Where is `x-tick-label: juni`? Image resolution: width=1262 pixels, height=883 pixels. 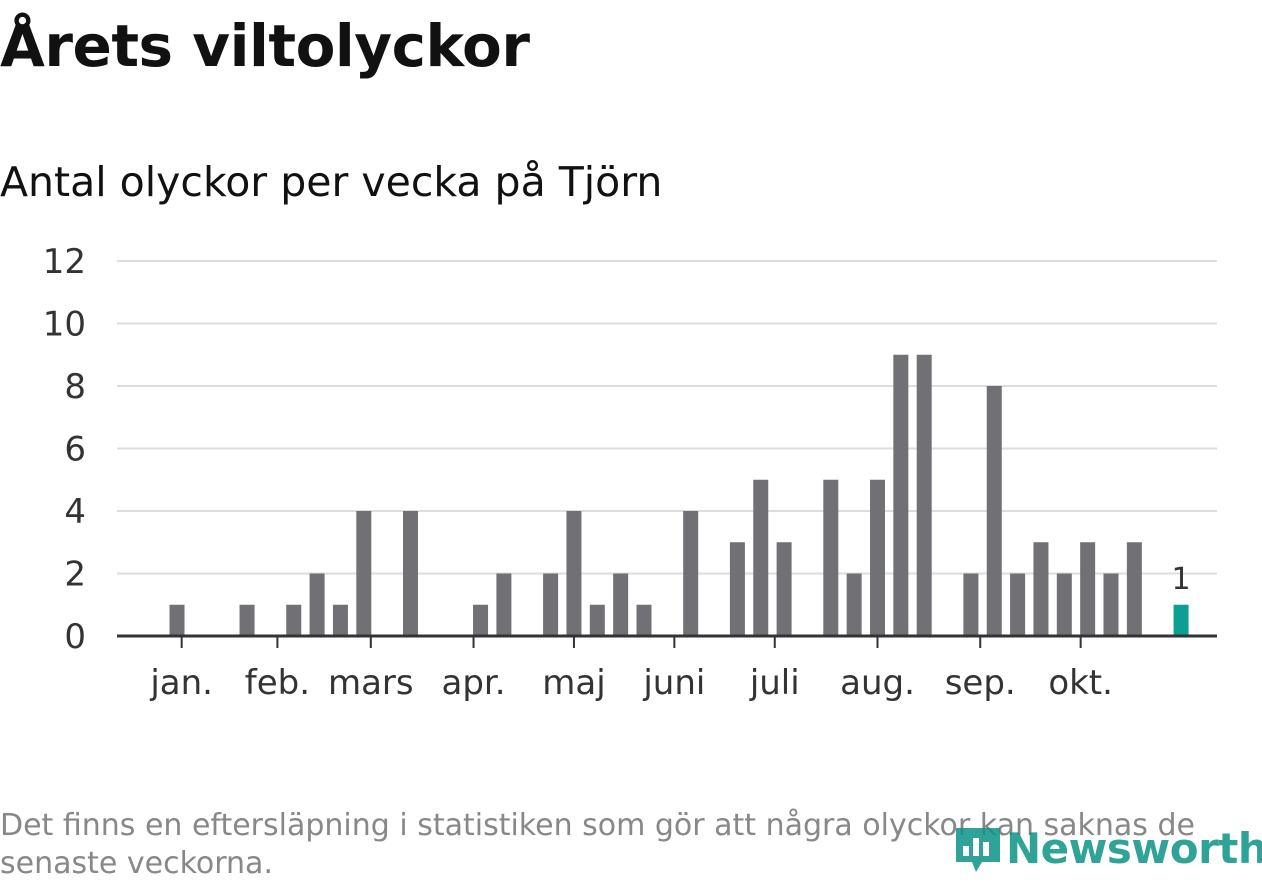
x-tick-label: juni is located at coordinates (673, 683).